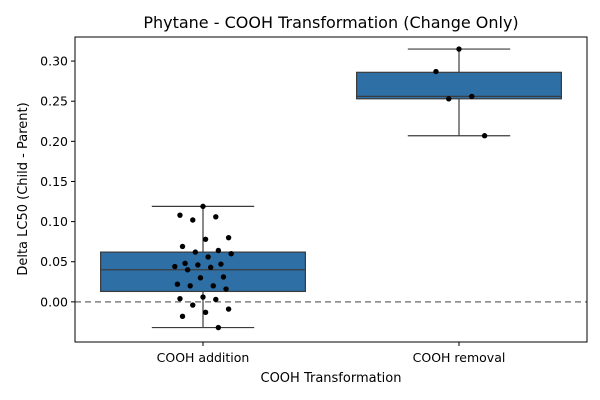  Describe the element at coordinates (23, 188) in the screenshot. I see `y-axis-label: Delta LC50 (Child - Parent)` at that location.